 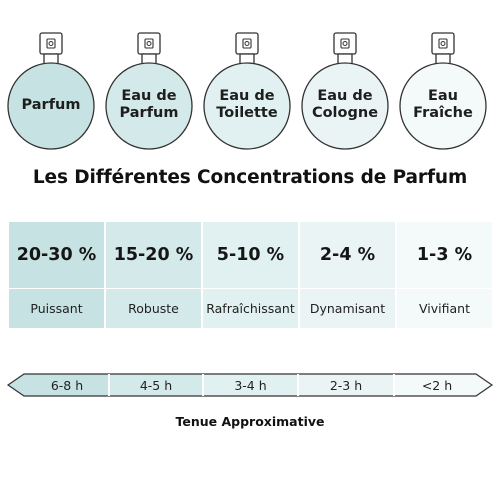 I want to click on bottle-parfum: Parfum, so click(x=51, y=80).